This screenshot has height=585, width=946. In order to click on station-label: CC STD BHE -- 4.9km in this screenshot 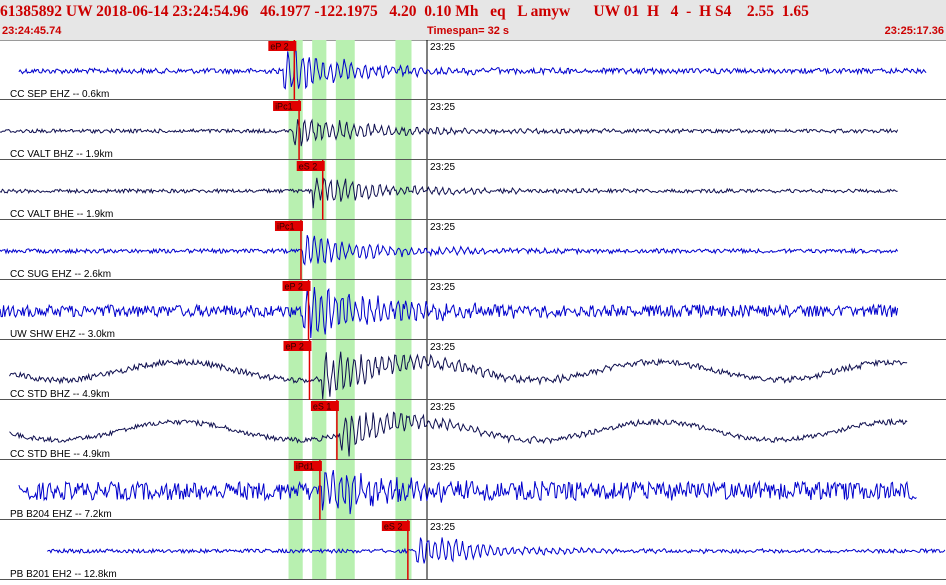, I will do `click(60, 454)`.